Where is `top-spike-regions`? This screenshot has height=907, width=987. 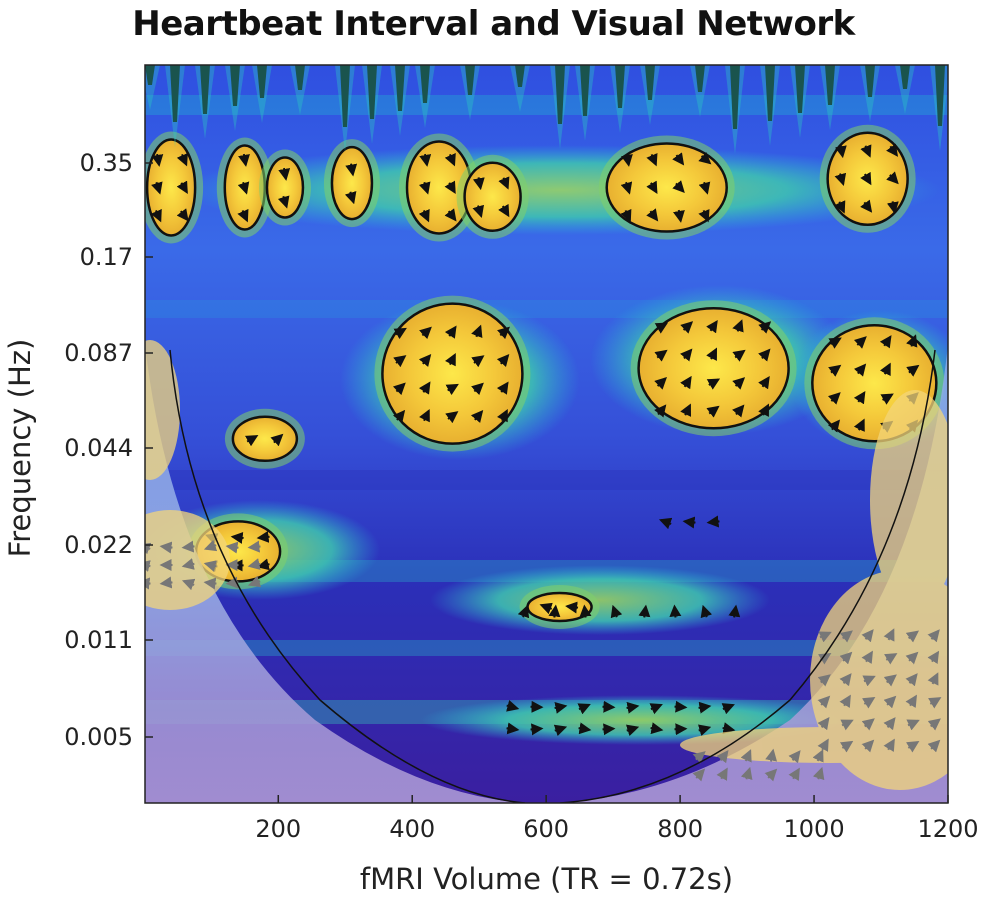
top-spike-regions is located at coordinates (546, 109).